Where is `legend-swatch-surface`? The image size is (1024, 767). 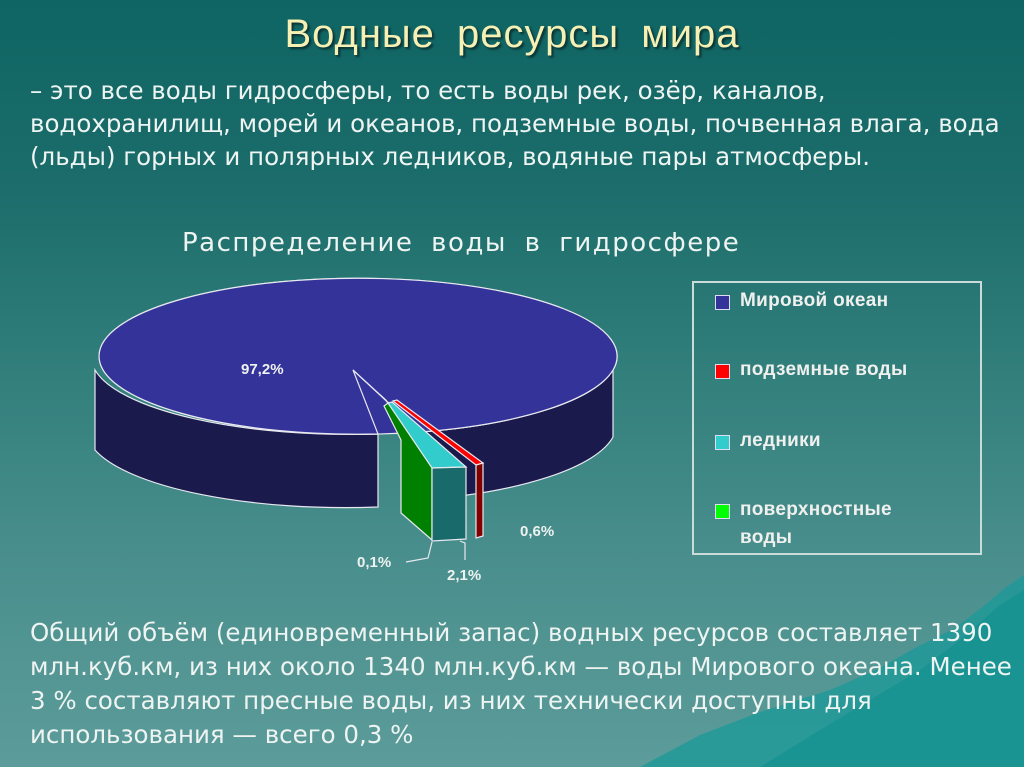 legend-swatch-surface is located at coordinates (722, 511).